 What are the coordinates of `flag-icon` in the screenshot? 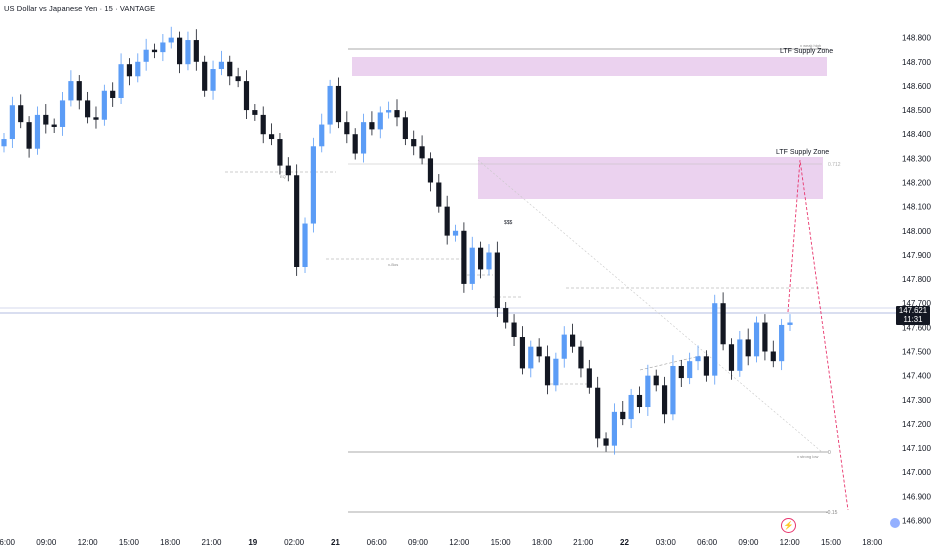 It's located at (895, 523).